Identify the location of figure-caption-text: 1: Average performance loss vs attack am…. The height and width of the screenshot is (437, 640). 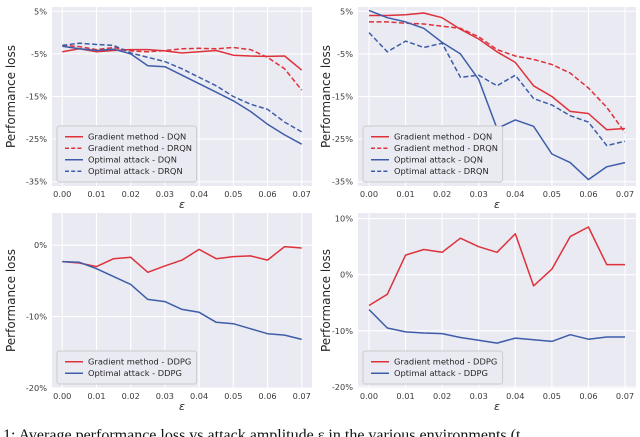
(262, 432).